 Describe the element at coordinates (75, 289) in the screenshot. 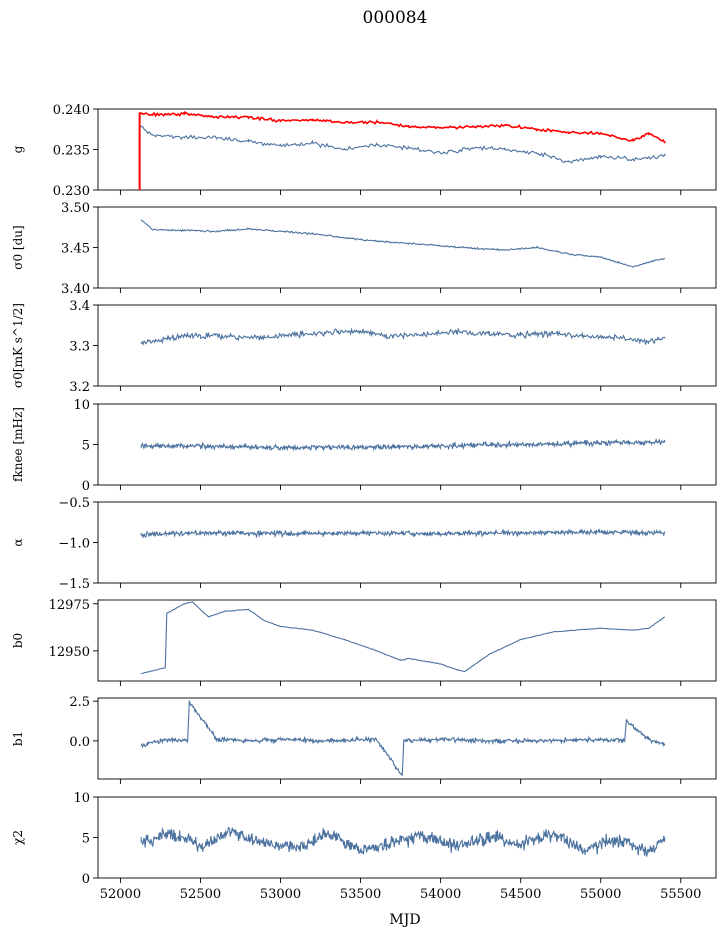

I see `y-tick-label: 3.40` at that location.